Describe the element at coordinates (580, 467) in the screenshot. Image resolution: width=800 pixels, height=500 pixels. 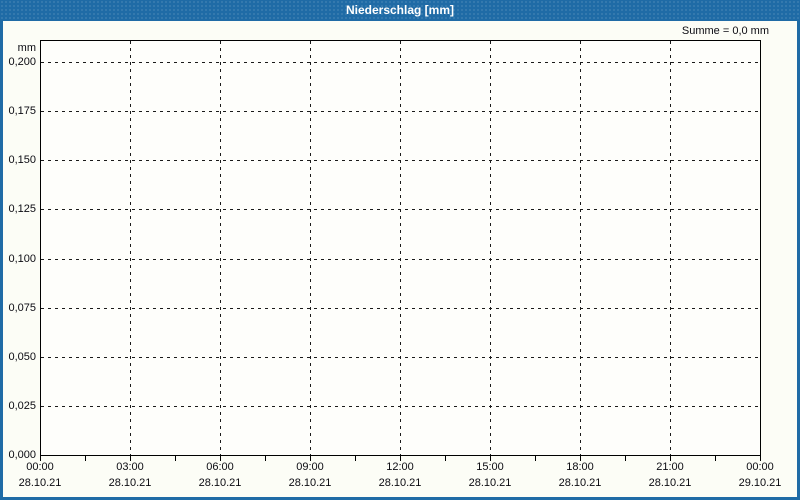
I see `x-time-label: 18:00` at that location.